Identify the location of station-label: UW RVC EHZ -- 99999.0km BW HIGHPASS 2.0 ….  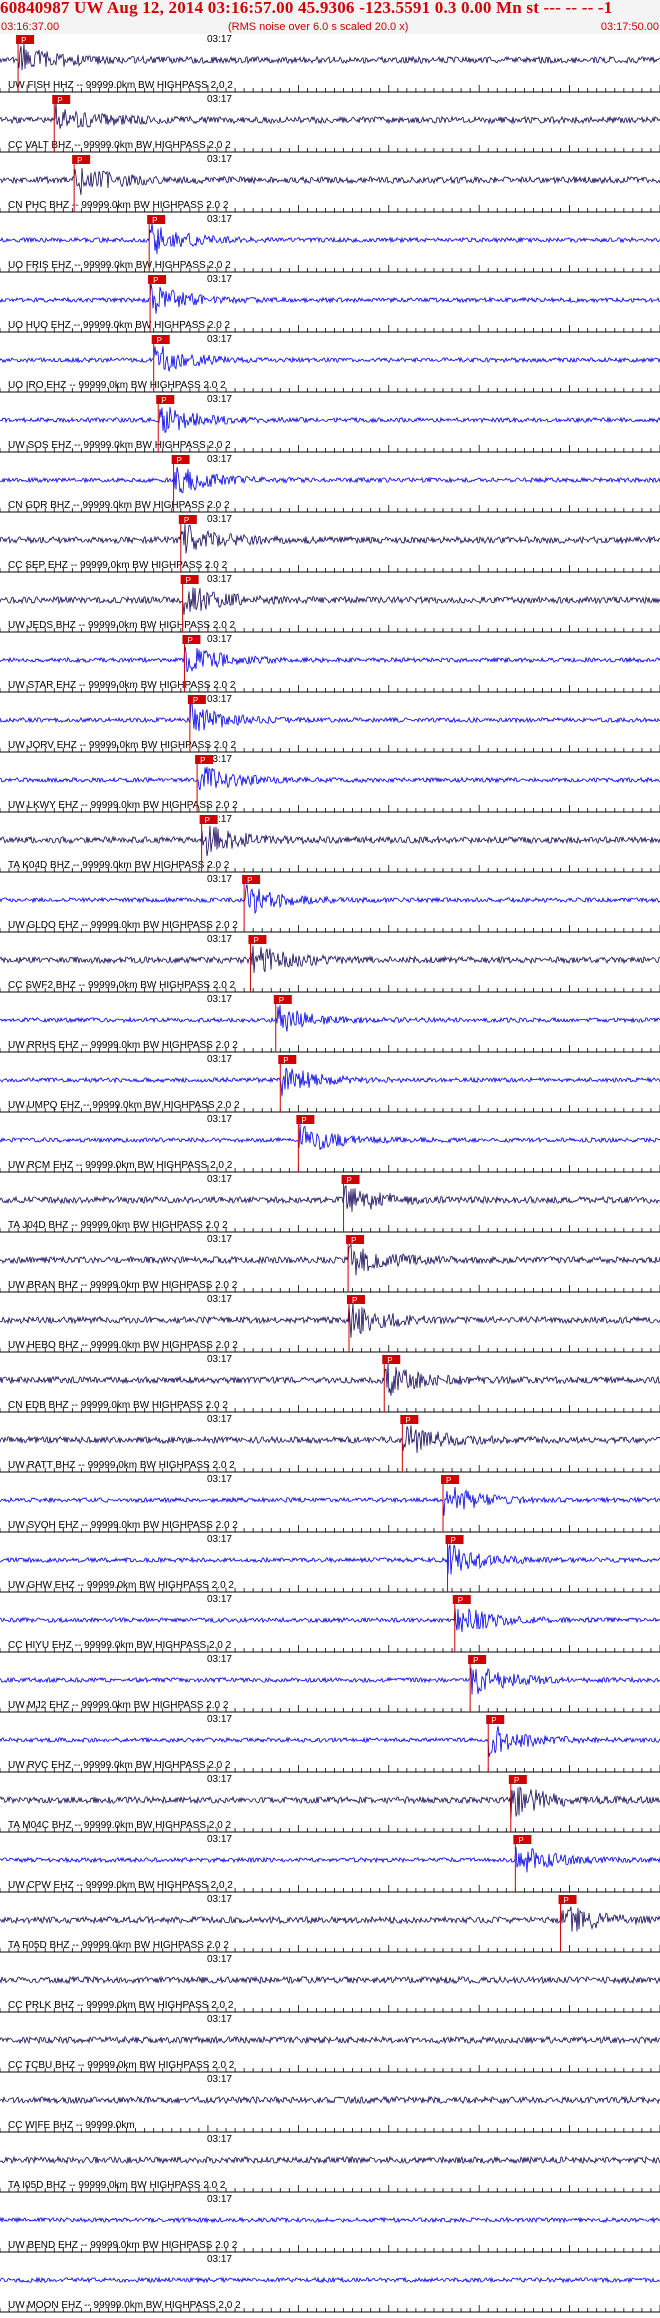
(119, 1765).